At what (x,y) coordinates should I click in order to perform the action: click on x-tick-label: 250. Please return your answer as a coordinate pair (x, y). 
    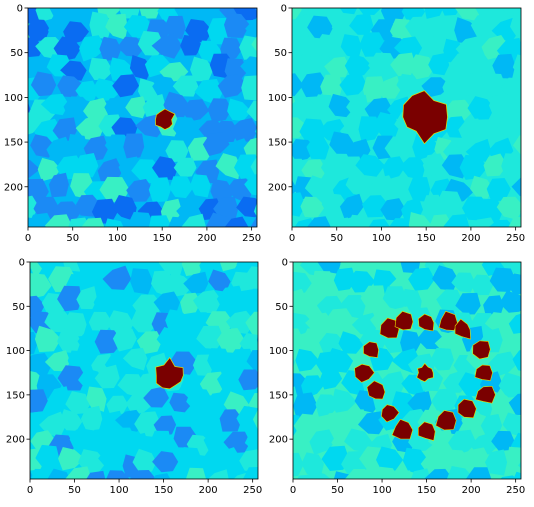
    Looking at the image, I should click on (251, 238).